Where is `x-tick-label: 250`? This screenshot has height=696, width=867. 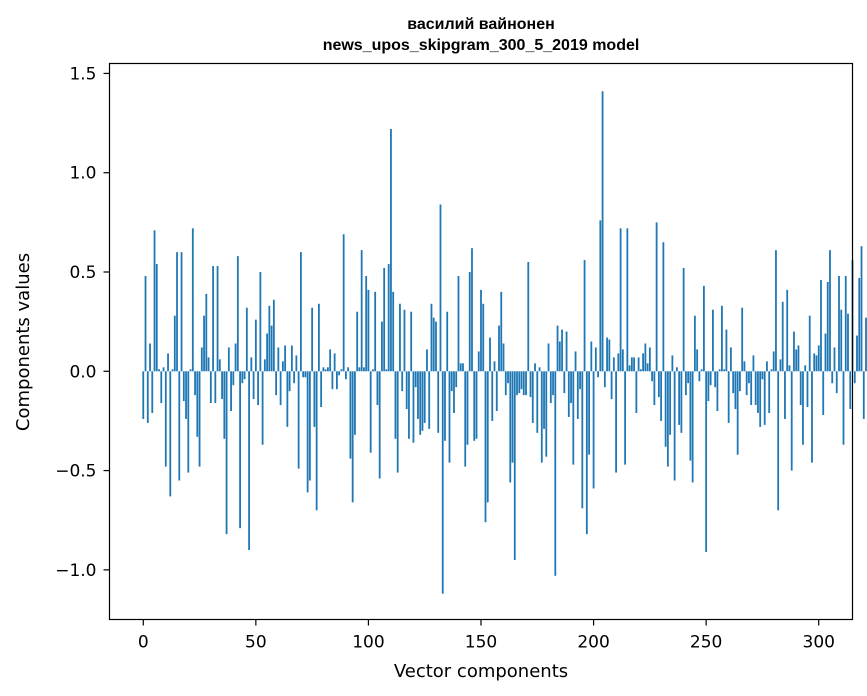
x-tick-label: 250 is located at coordinates (706, 643).